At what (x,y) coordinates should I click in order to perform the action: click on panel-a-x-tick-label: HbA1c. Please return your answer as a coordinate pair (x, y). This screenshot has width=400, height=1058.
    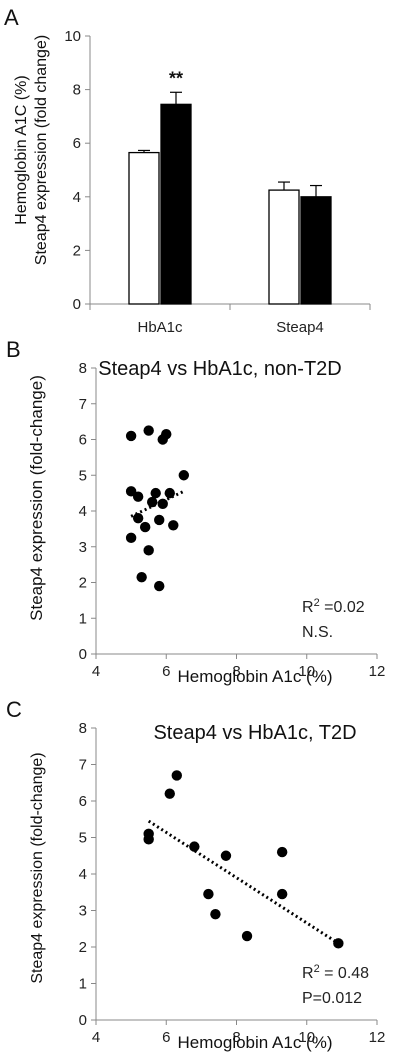
    Looking at the image, I should click on (160, 327).